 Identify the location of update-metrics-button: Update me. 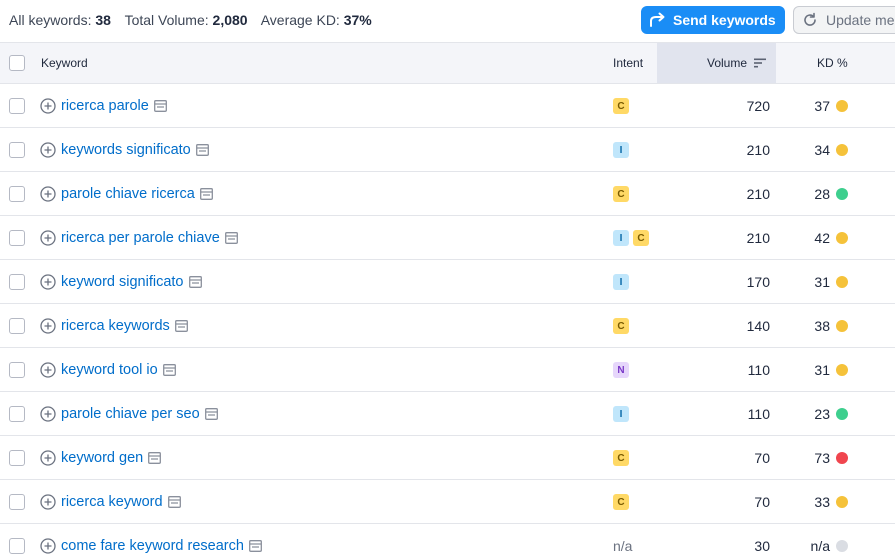
(844, 20).